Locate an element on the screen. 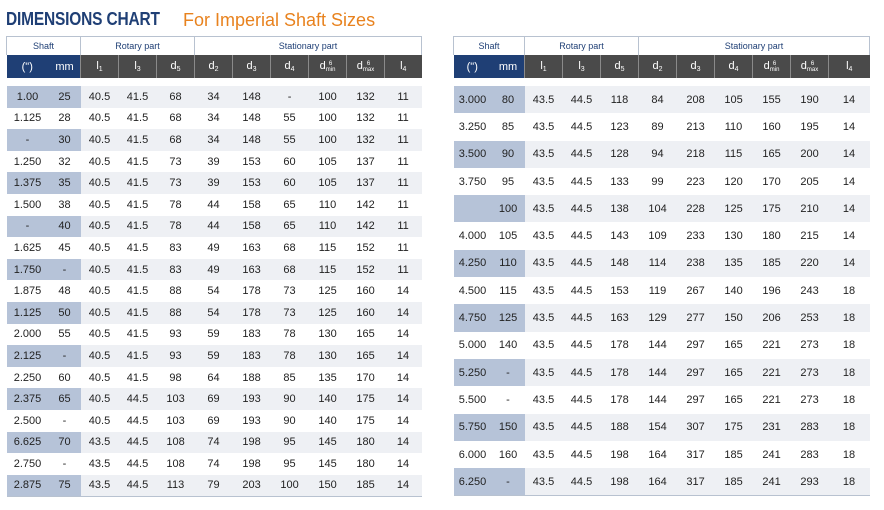 This screenshot has height=510, width=884. cell-shaft-mm: 70 is located at coordinates (64, 442).